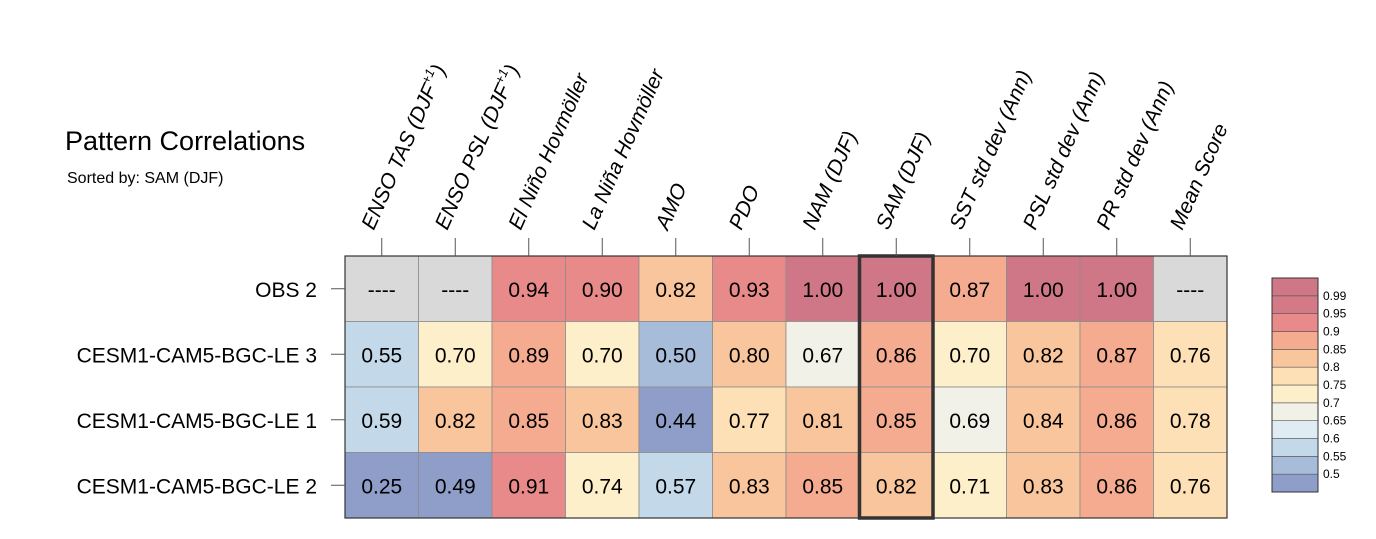 Image resolution: width=1376 pixels, height=539 pixels. What do you see at coordinates (197, 421) in the screenshot?
I see `row-label-cesm1-cam5-bgc-le-1: CESM1-CAM5-BGC-LE 1` at bounding box center [197, 421].